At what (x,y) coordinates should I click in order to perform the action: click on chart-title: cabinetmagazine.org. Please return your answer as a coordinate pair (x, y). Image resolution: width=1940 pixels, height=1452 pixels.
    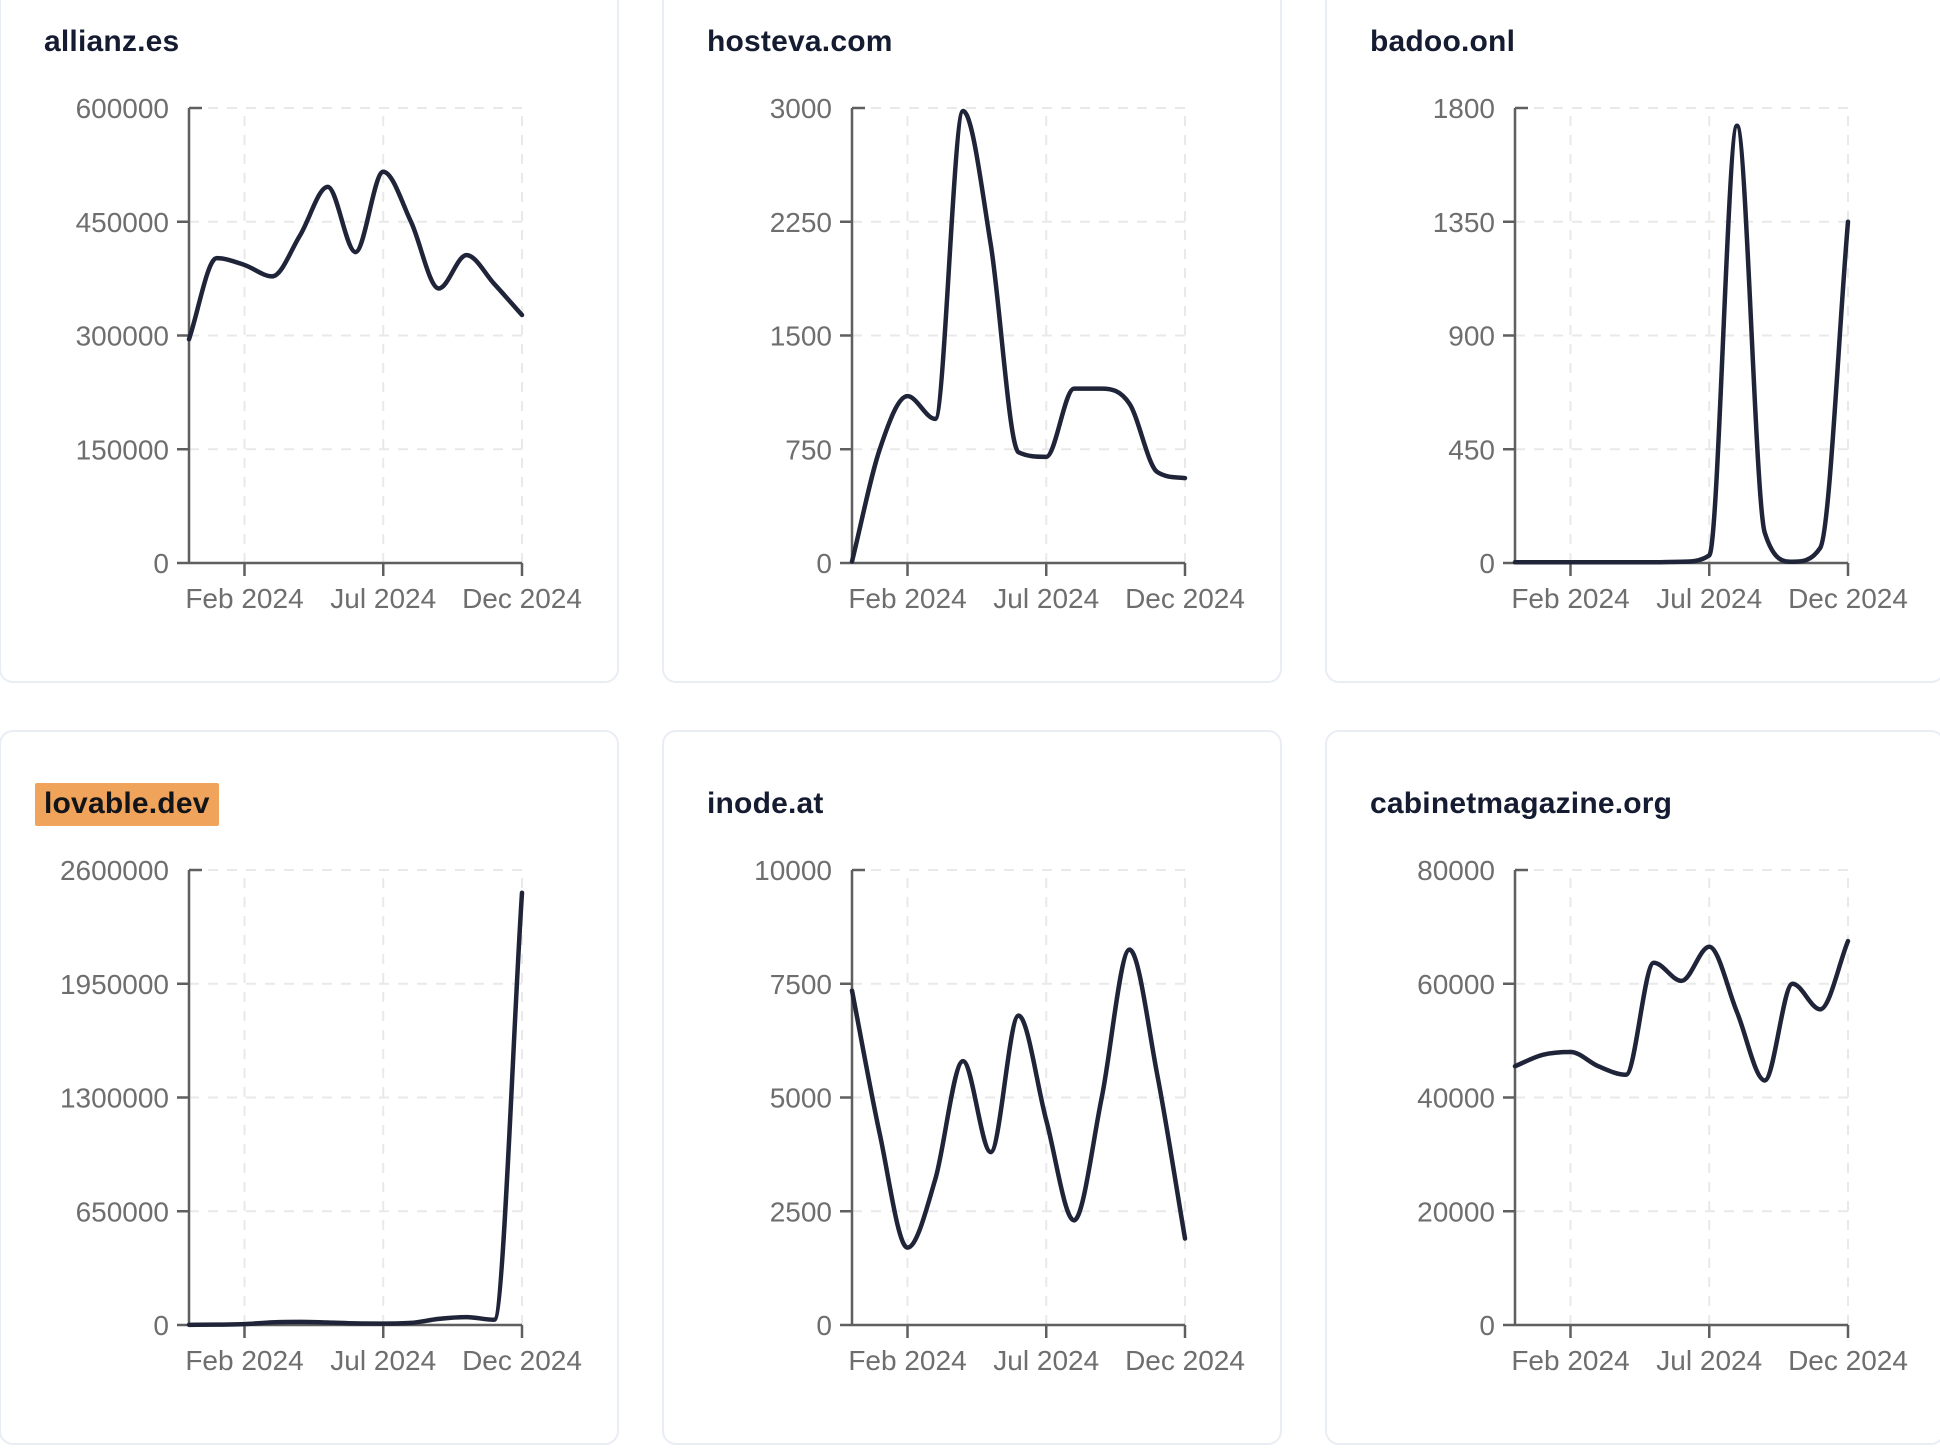
    Looking at the image, I should click on (1521, 804).